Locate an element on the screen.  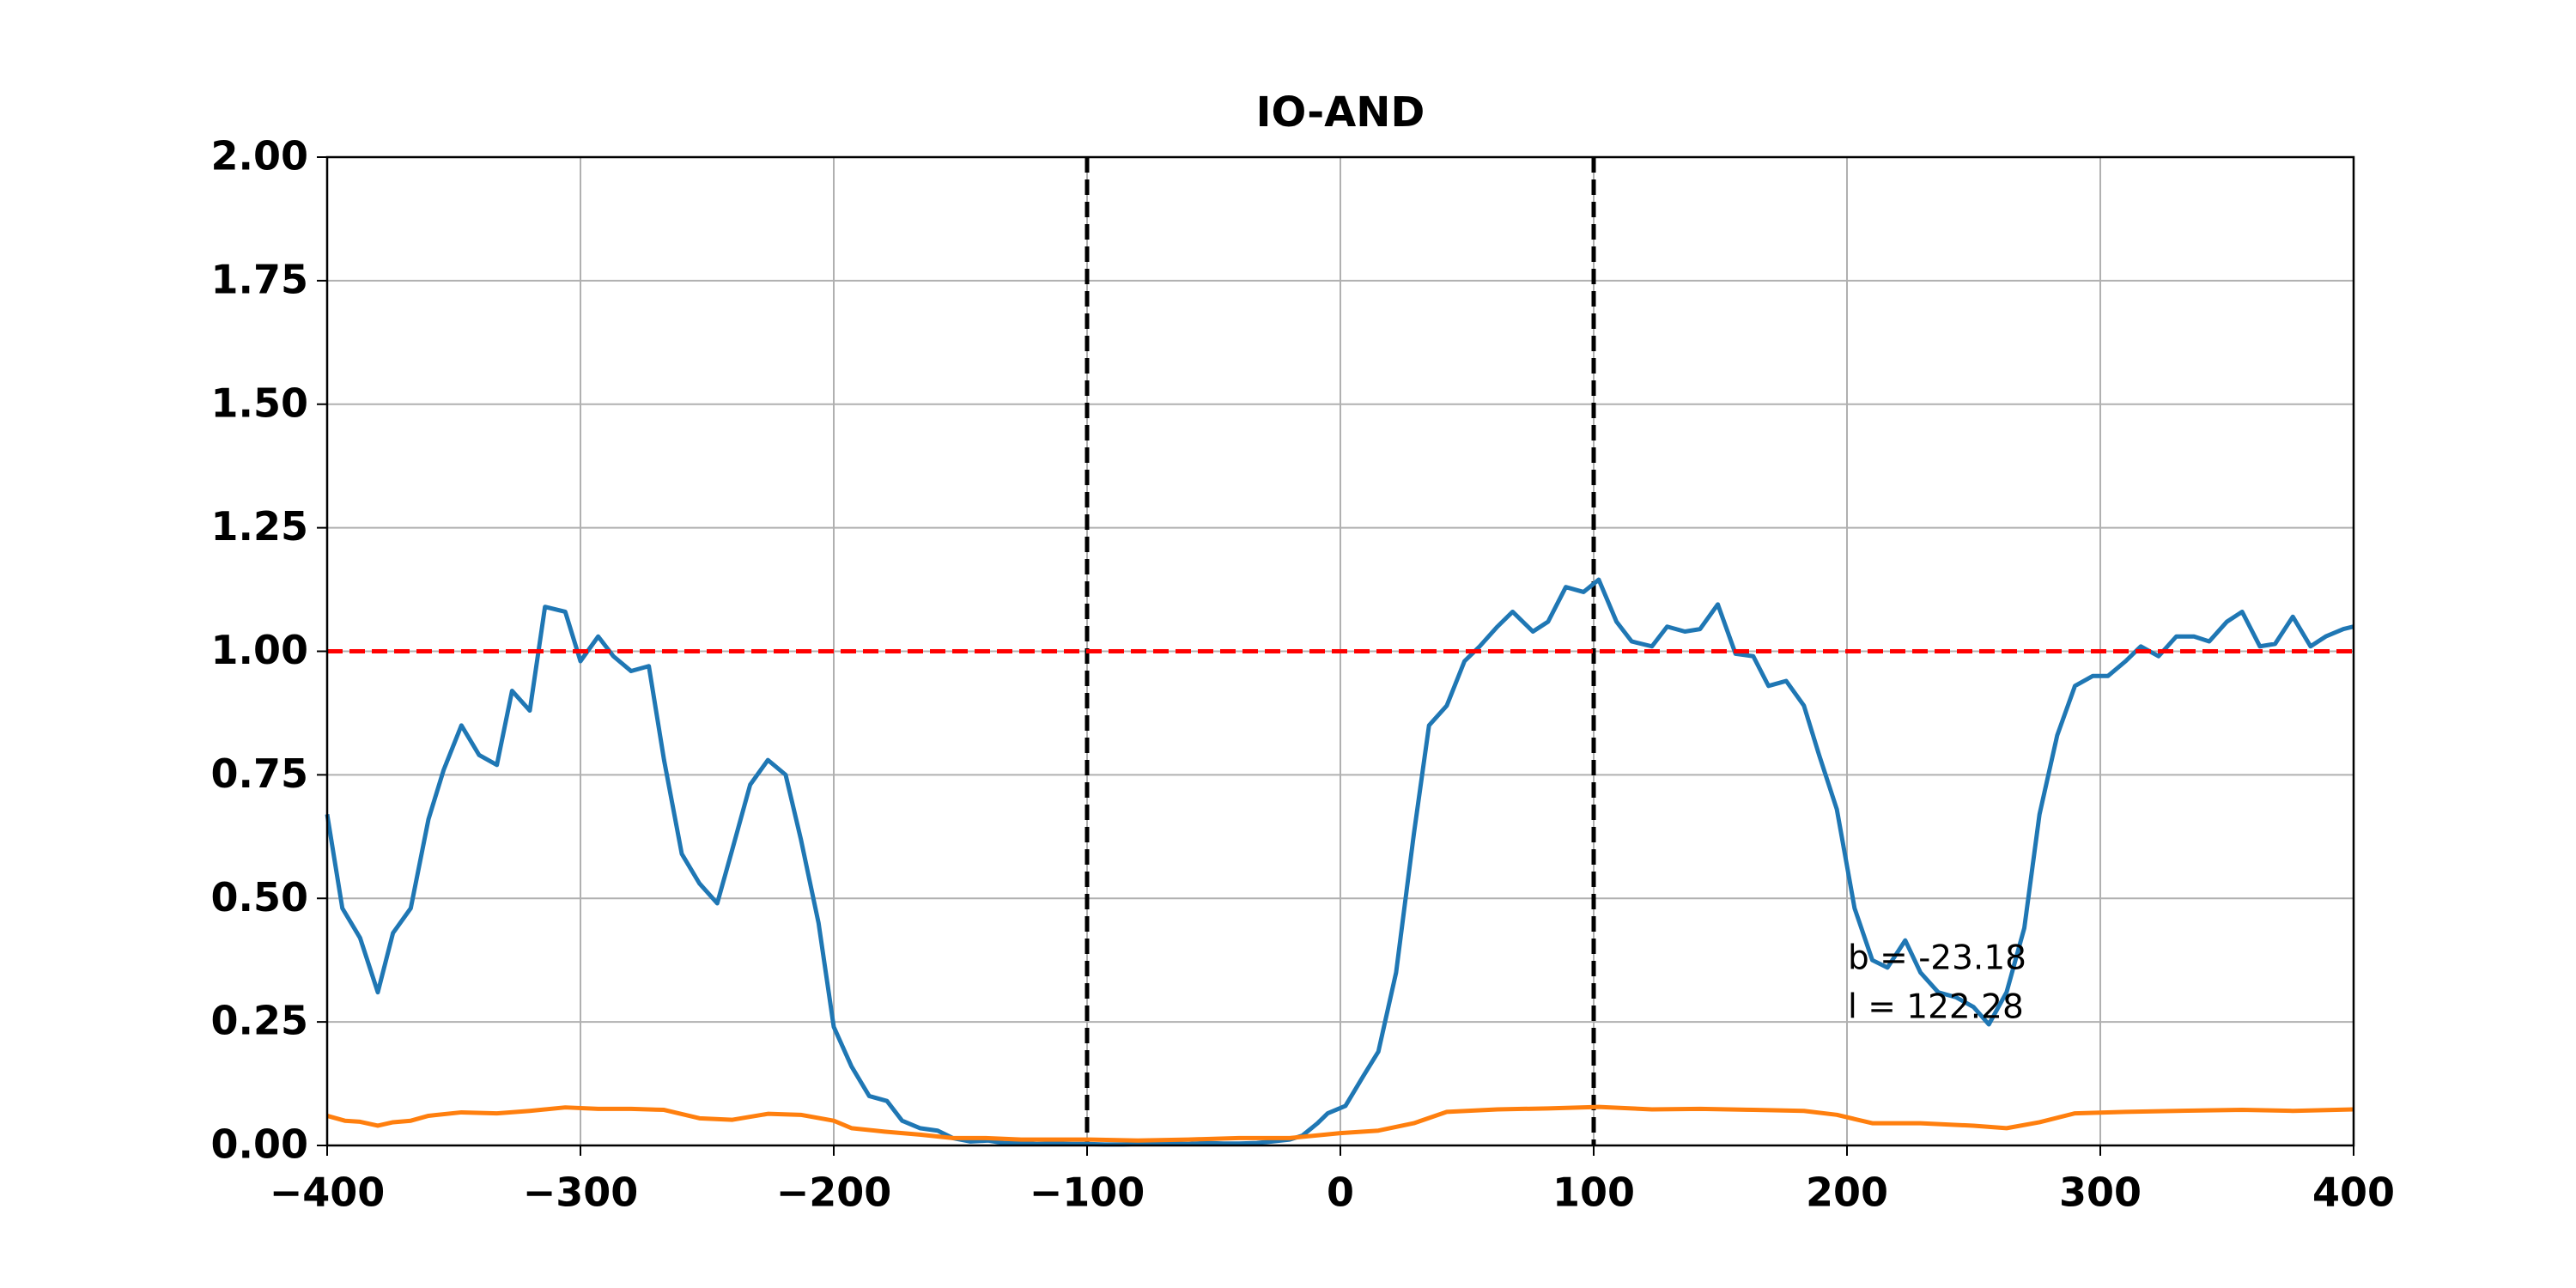
series-line is located at coordinates (1340, 1123).